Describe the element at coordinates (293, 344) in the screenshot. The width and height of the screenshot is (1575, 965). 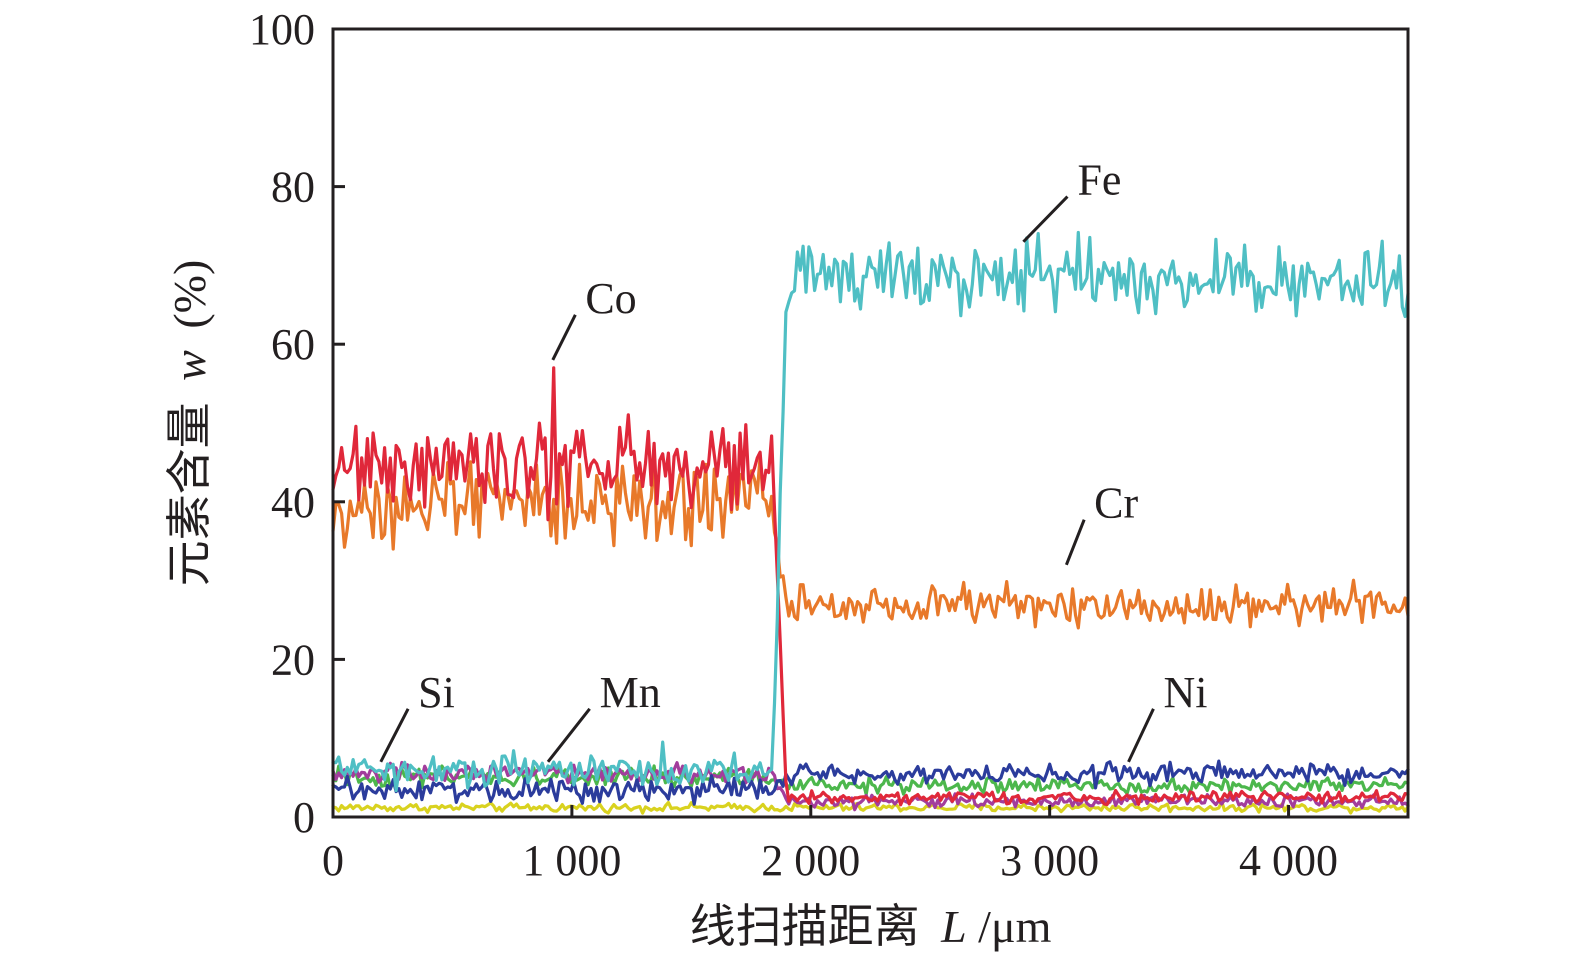
I see `y-tick-label: 60` at that location.